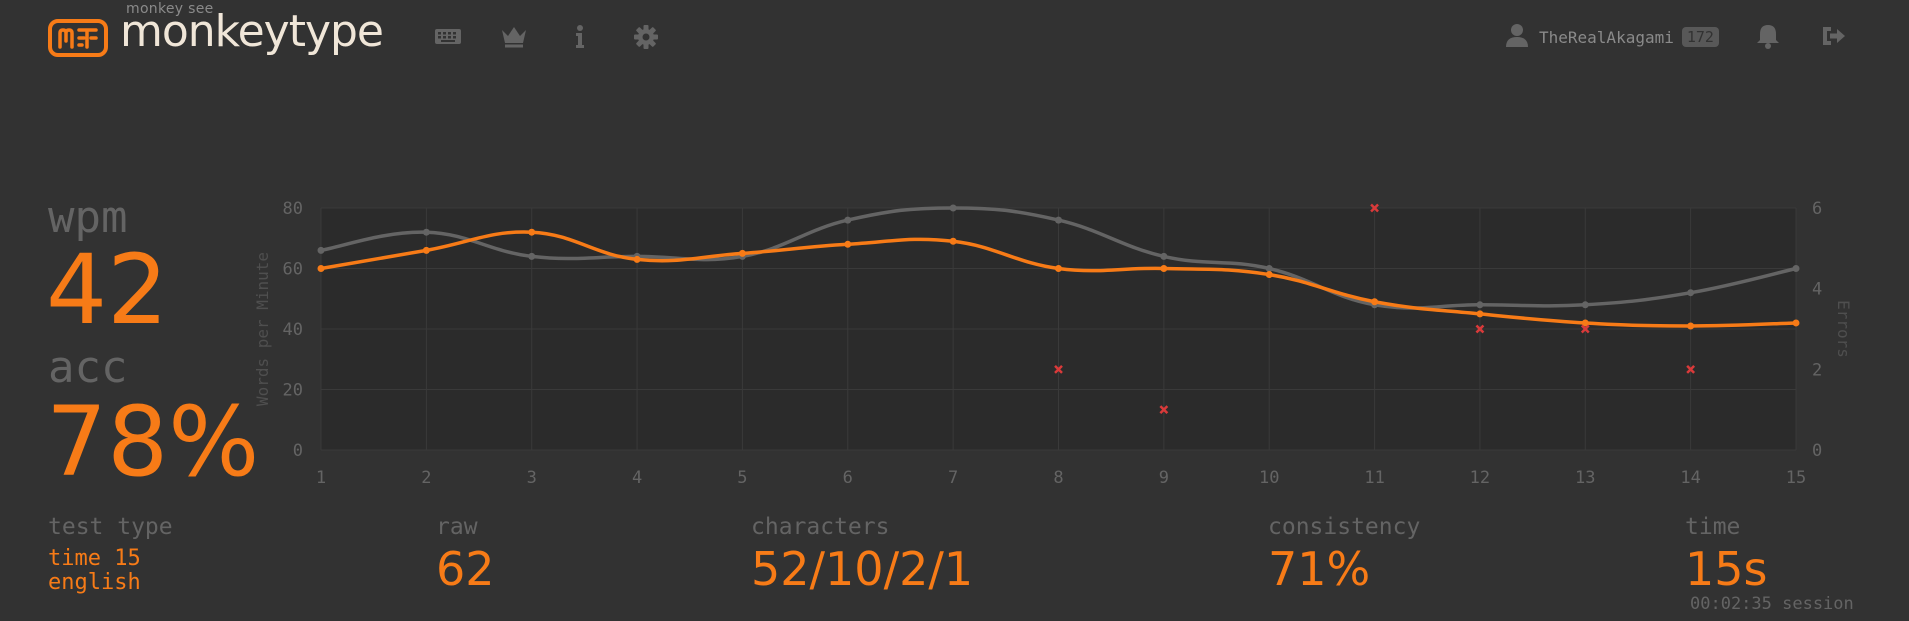  I want to click on test-type-language: english, so click(94, 582).